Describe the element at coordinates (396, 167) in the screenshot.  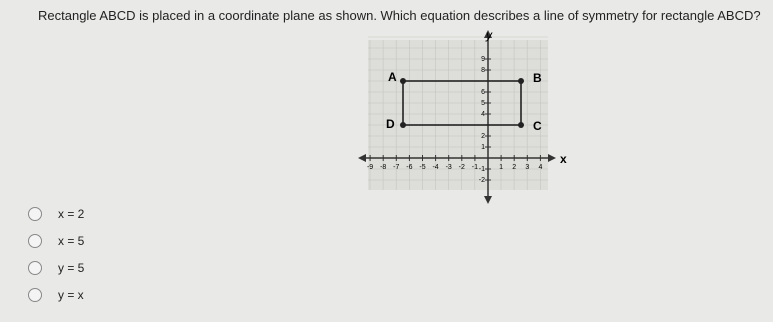
I see `x-tick-label: -7` at that location.